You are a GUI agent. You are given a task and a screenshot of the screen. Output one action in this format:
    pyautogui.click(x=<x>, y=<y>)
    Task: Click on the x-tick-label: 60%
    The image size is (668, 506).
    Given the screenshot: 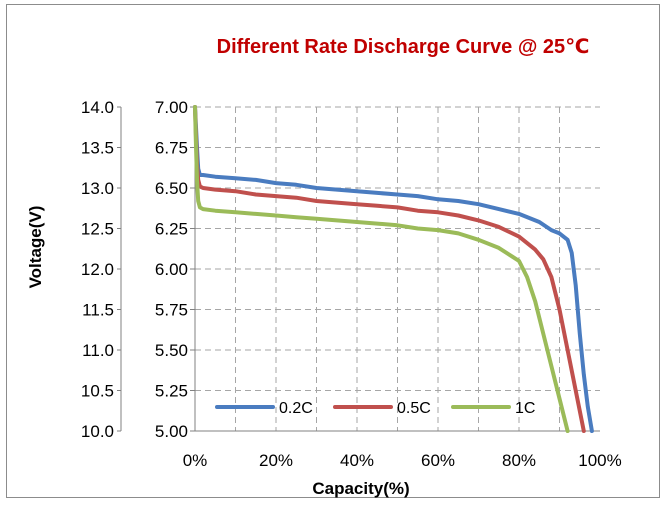 What is the action you would take?
    pyautogui.click(x=438, y=460)
    